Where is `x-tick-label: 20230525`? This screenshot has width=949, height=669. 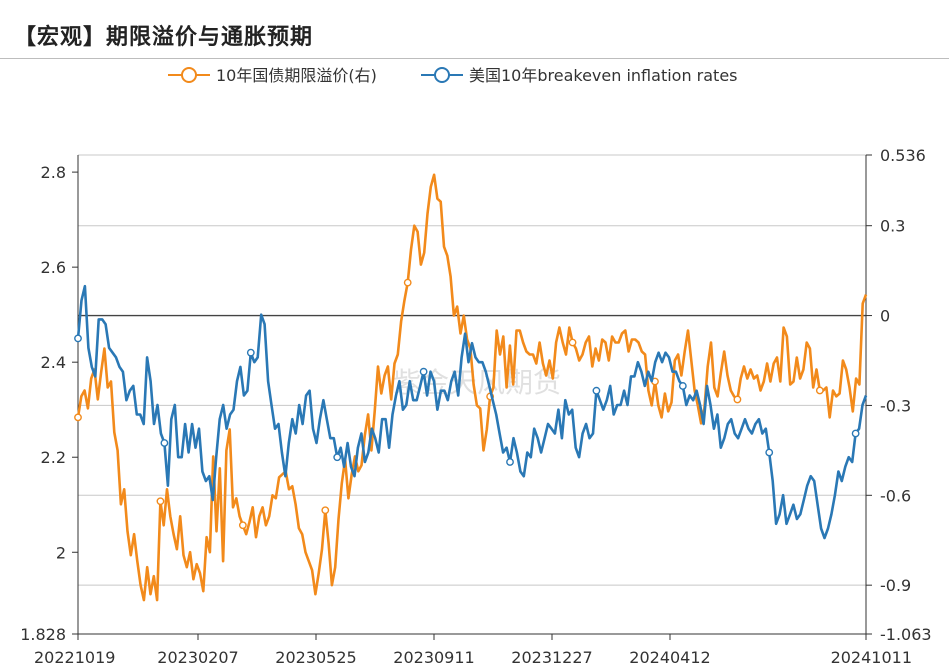 x-tick-label: 20230525 is located at coordinates (315, 657).